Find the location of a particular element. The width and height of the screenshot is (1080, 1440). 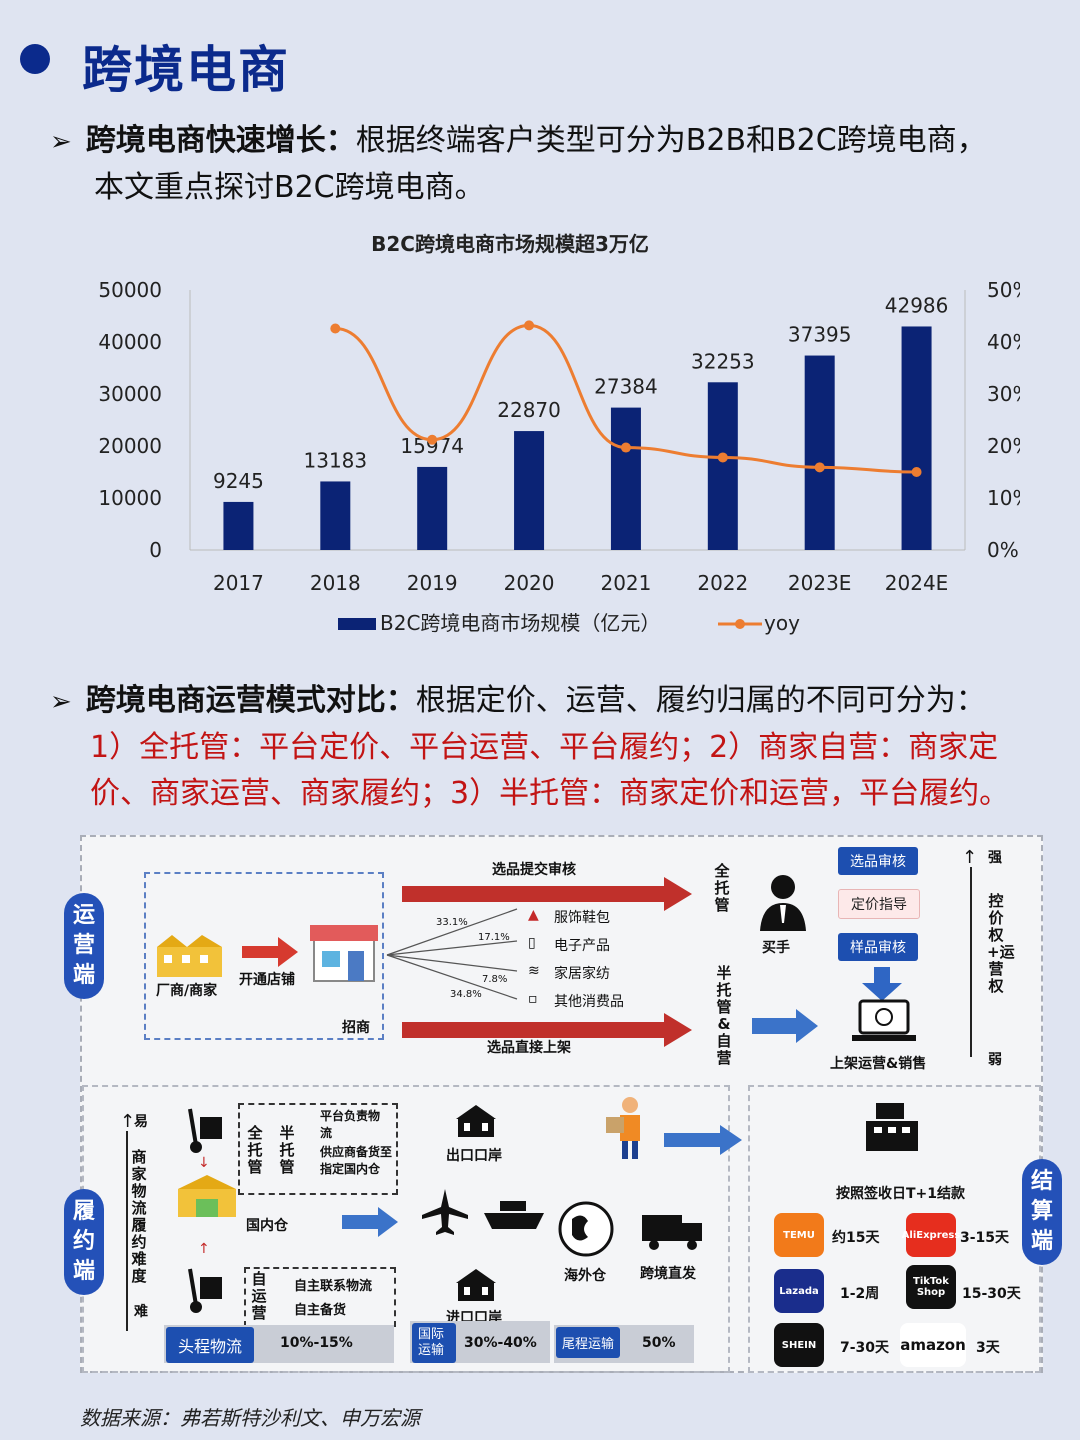

y-right-tick: 40% is located at coordinates (1003, 342).